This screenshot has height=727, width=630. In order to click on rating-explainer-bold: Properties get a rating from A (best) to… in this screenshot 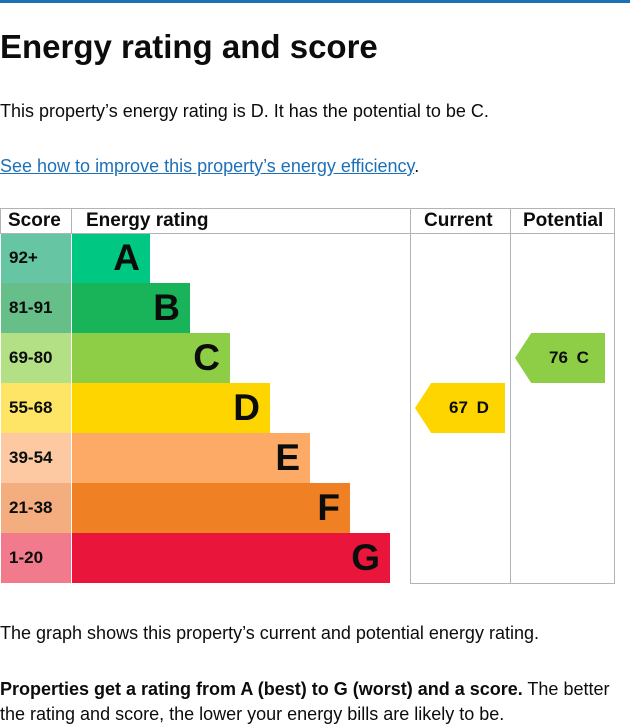, I will do `click(261, 689)`.